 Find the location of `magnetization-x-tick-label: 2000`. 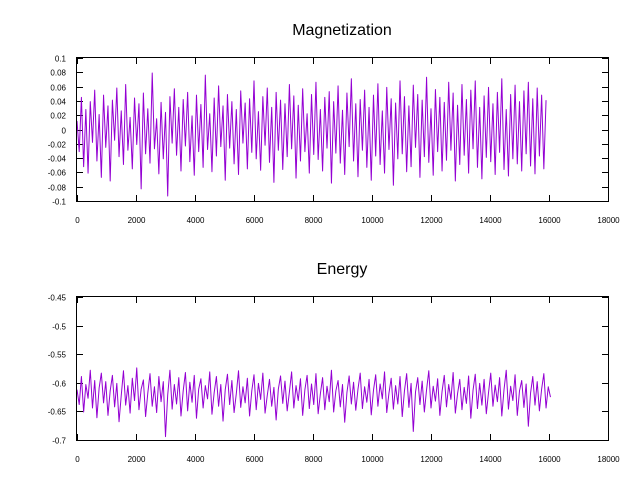

magnetization-x-tick-label: 2000 is located at coordinates (137, 220).